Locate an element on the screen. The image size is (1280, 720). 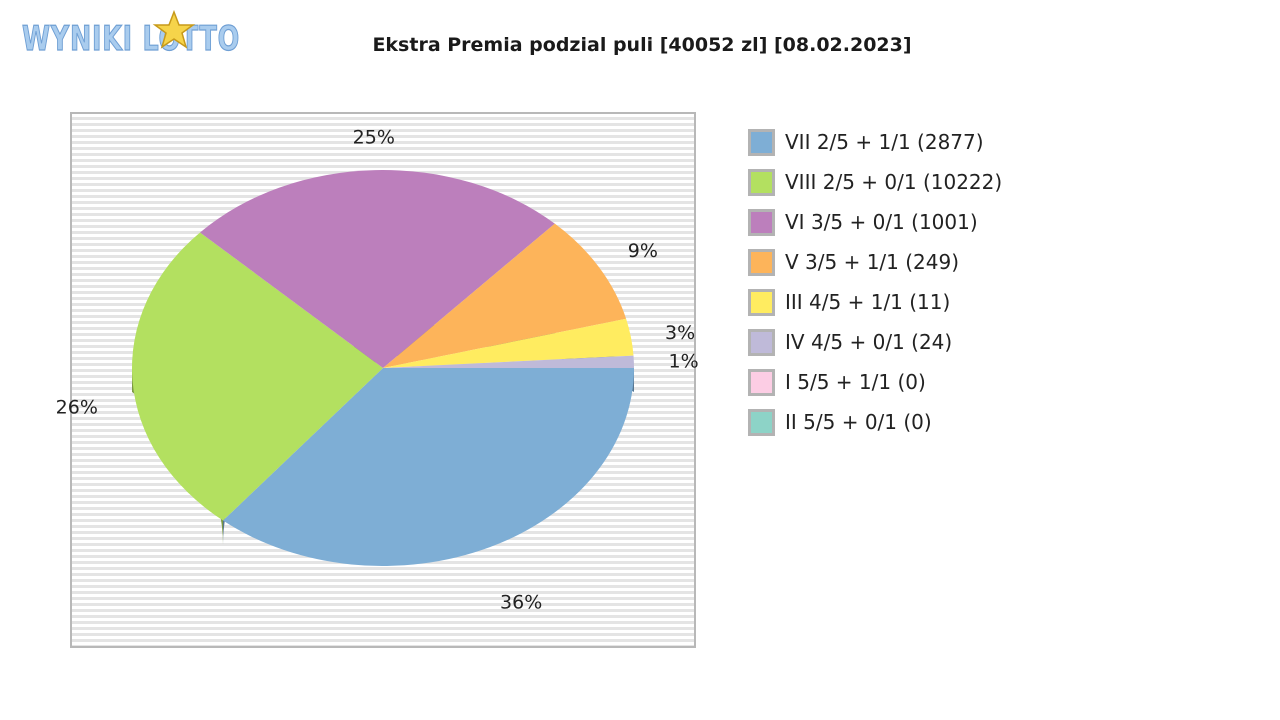
legend-label: I 5/5 + 1/1 (0) is located at coordinates (855, 382).